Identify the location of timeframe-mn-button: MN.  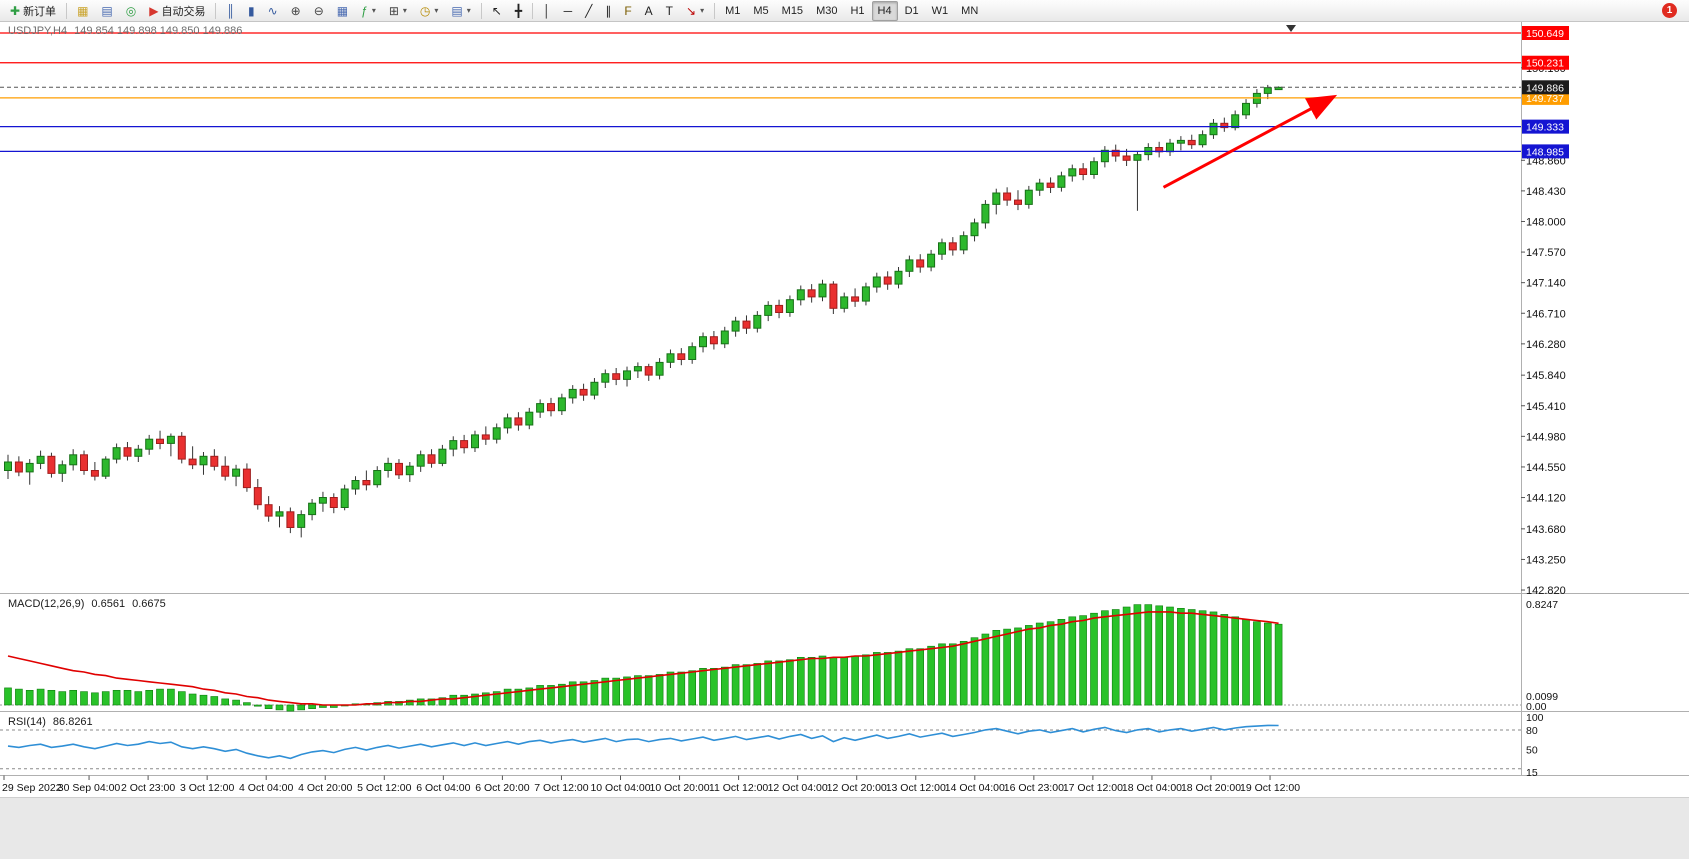
(969, 11).